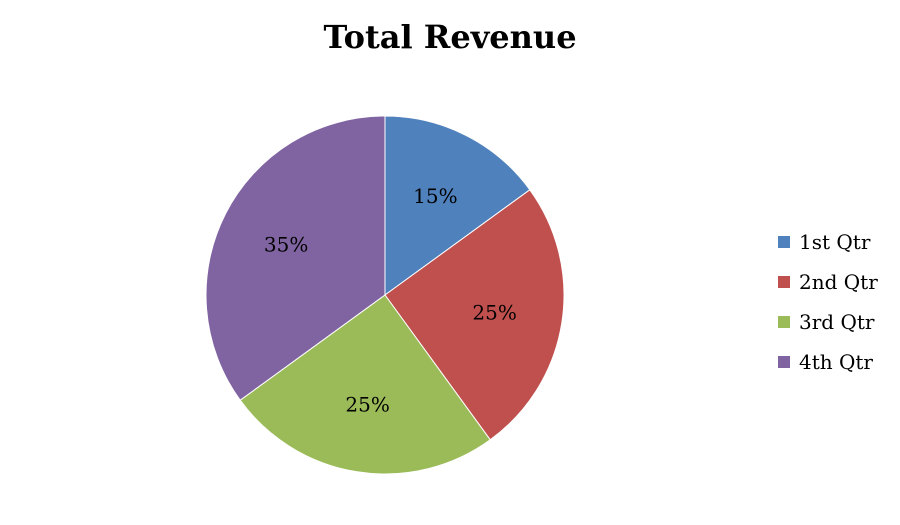 Image resolution: width=900 pixels, height=525 pixels. I want to click on legend-label-2: 2nd Qtr, so click(838, 282).